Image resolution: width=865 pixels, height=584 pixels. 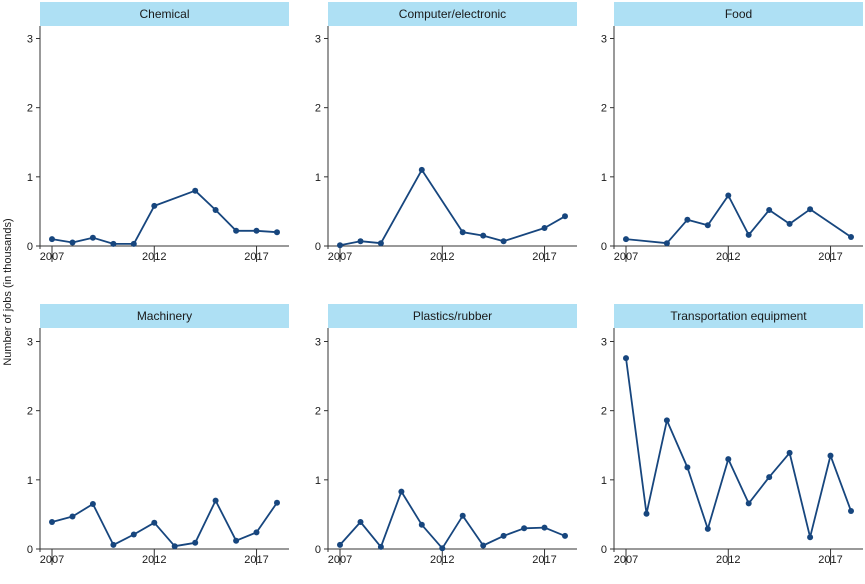 What do you see at coordinates (164, 14) in the screenshot?
I see `panel-title: Chemical` at bounding box center [164, 14].